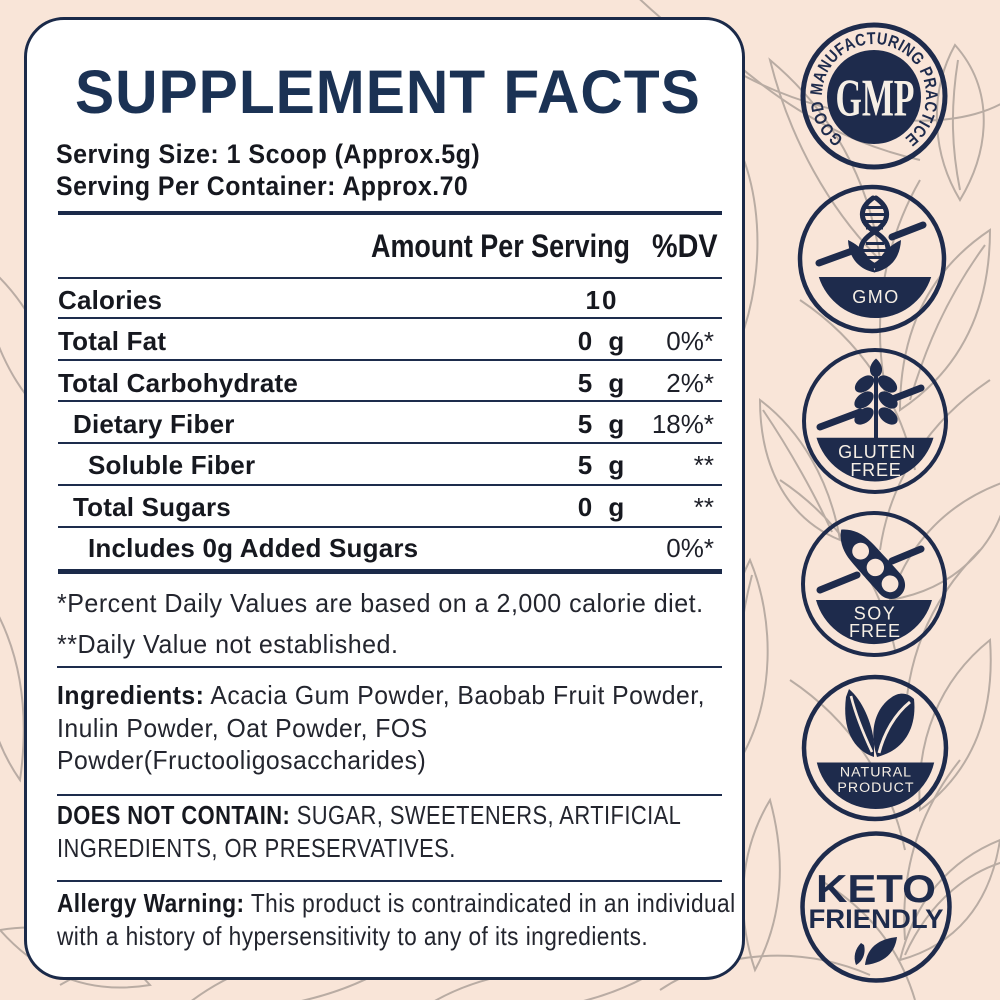 This screenshot has width=1000, height=1000. I want to click on svg-text: KETO, so click(876, 889).